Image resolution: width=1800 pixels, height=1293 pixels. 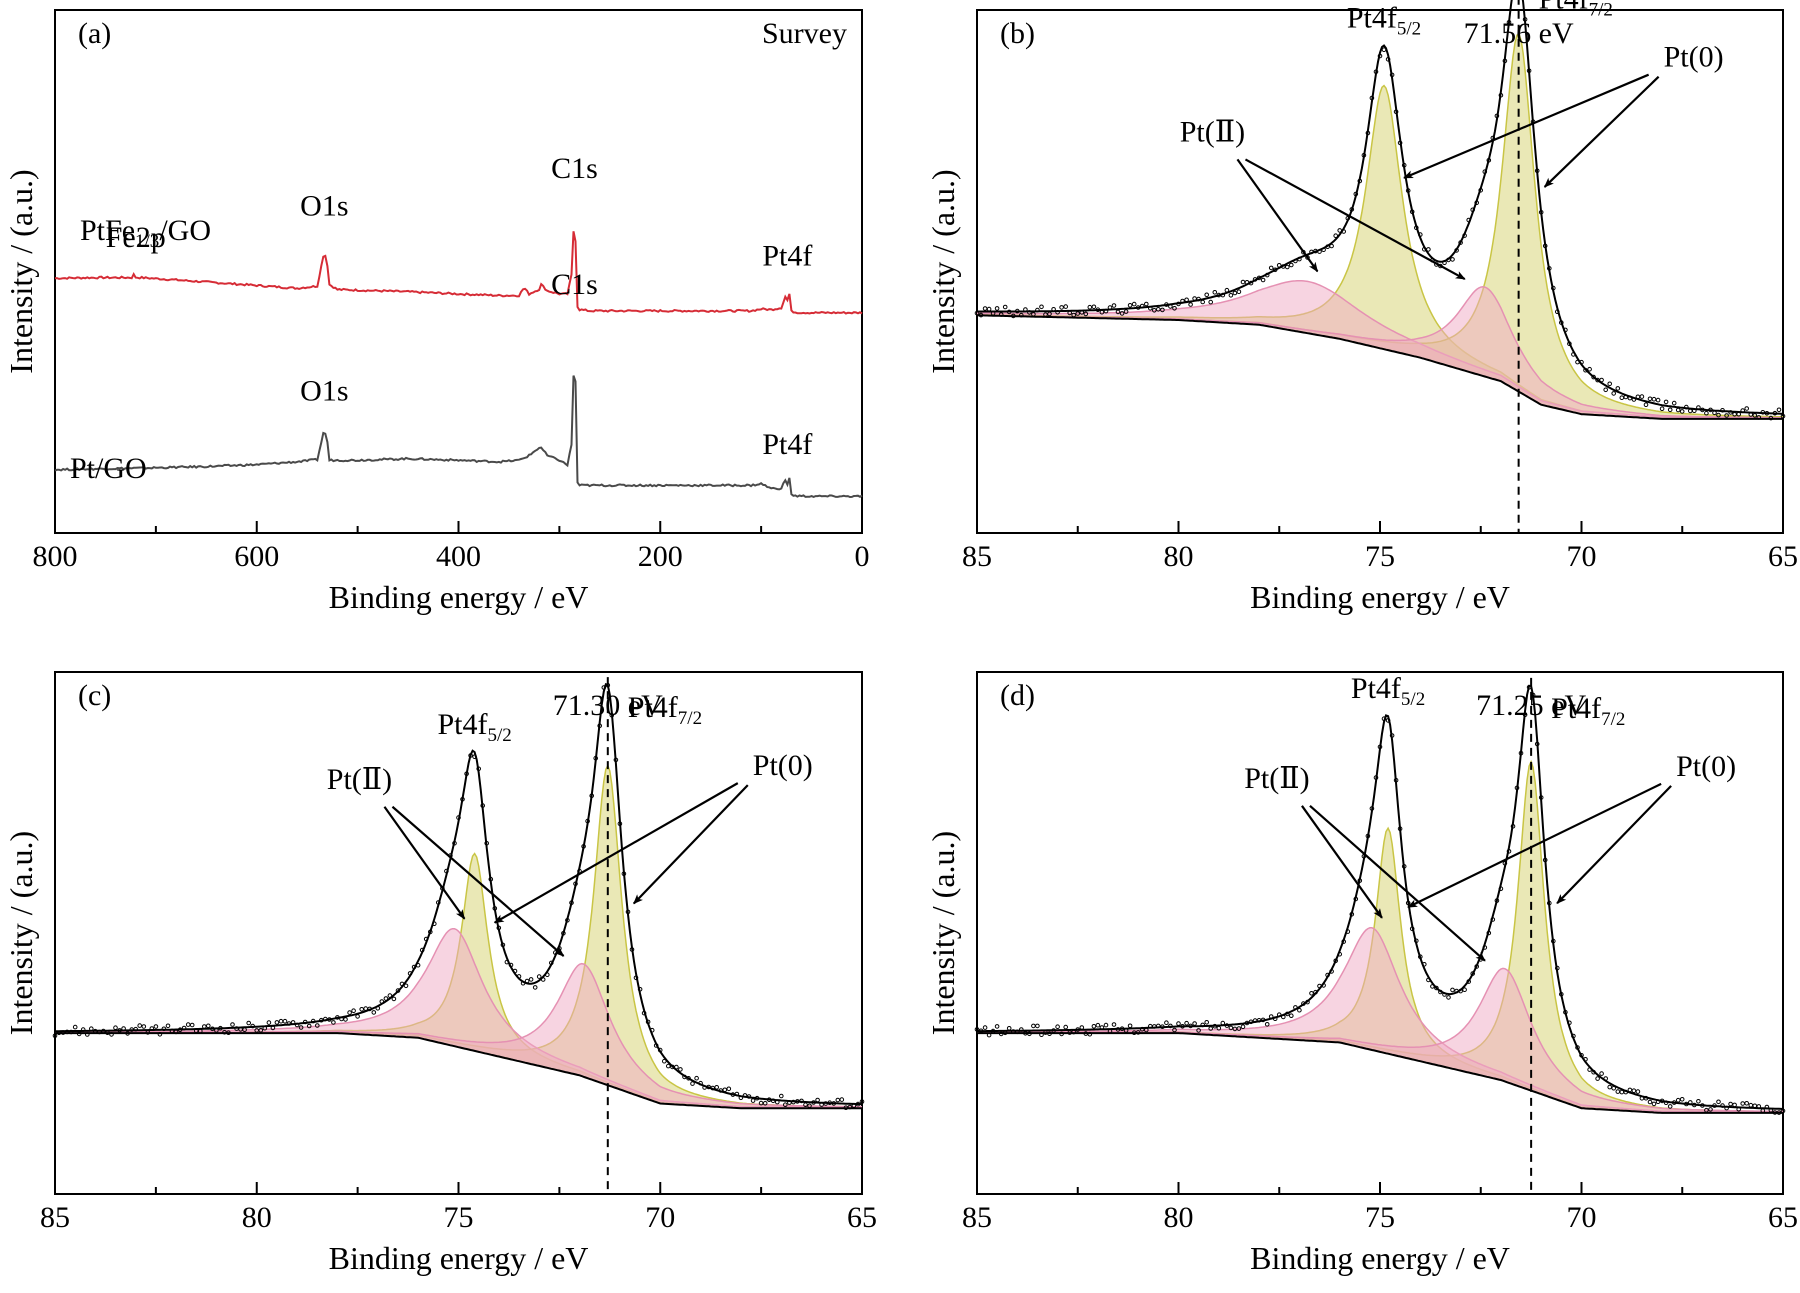 I want to click on background-line, so click(x=1380, y=1073).